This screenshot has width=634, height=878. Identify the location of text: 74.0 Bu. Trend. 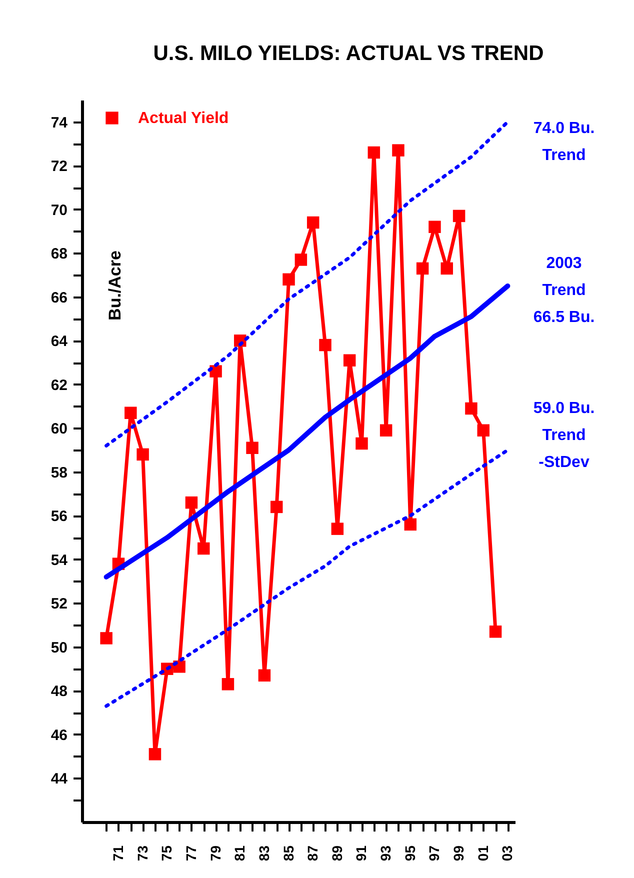
(564, 142).